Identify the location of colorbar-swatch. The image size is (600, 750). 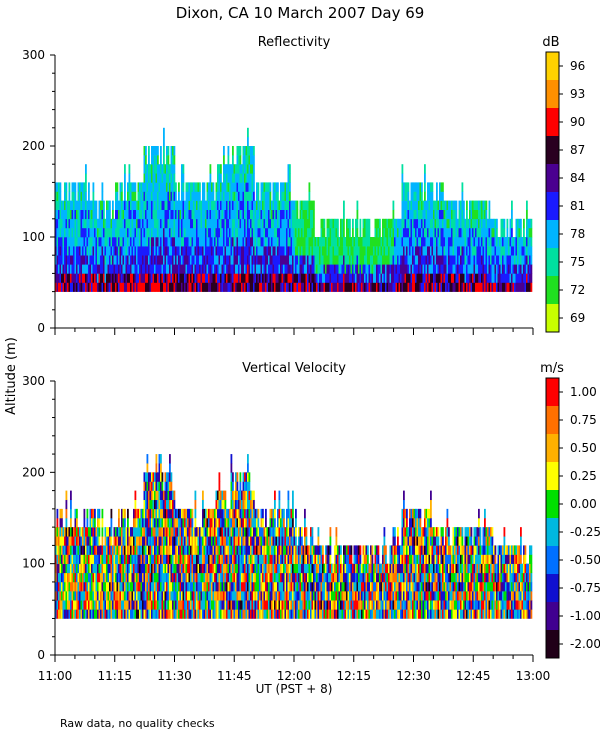
(552, 150).